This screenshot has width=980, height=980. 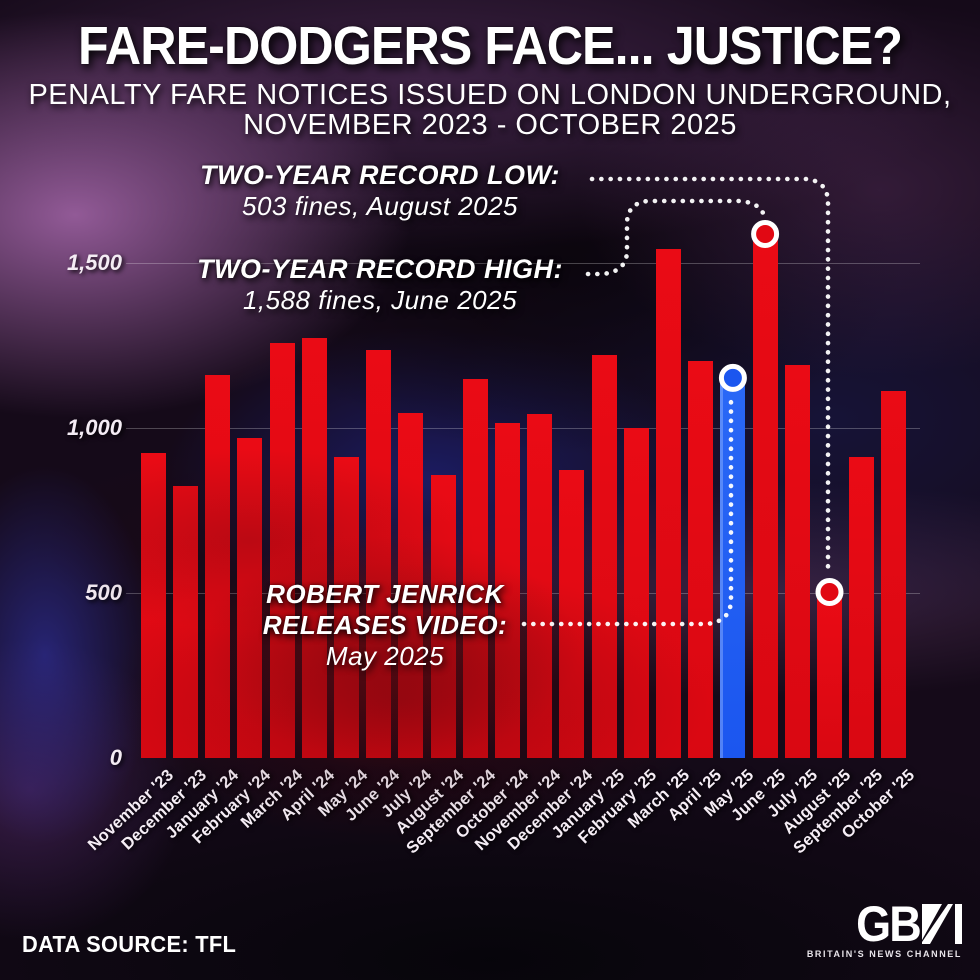 What do you see at coordinates (129, 944) in the screenshot?
I see `data-source: DATA SOURCE: TFL` at bounding box center [129, 944].